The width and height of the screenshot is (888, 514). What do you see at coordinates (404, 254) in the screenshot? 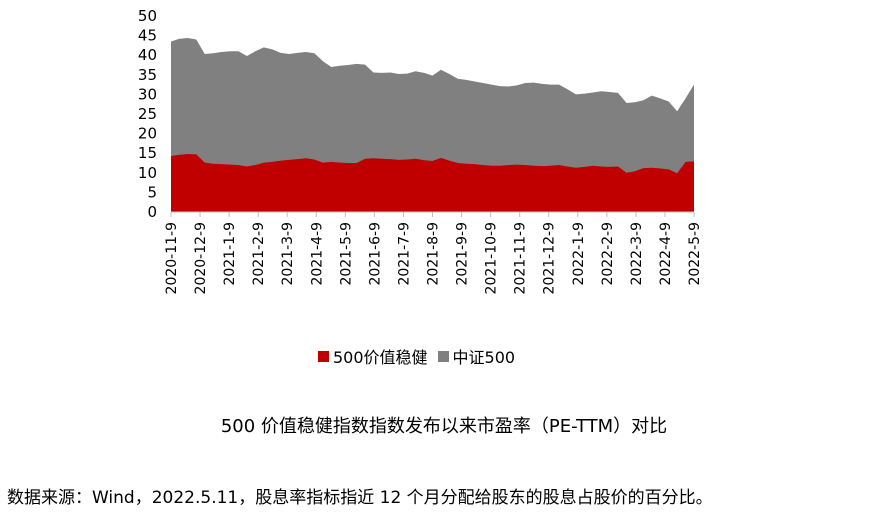
I see `x-tick-label: 2021-7-9` at bounding box center [404, 254].